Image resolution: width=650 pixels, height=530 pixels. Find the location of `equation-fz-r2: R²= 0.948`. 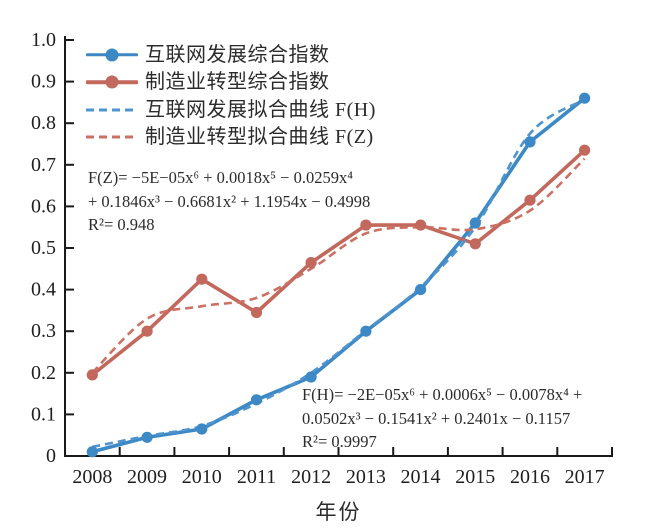

equation-fz-r2: R²= 0.948 is located at coordinates (121, 224).